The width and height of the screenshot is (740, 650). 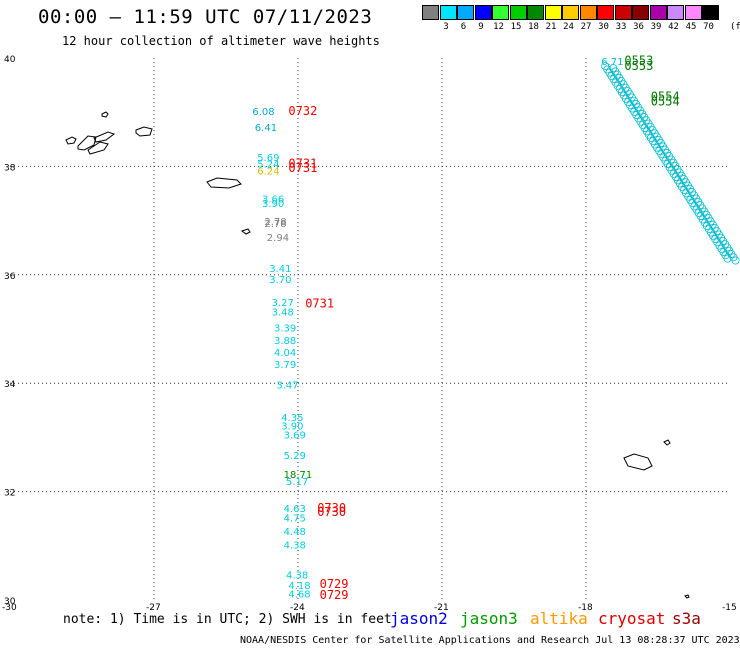 I want to click on swh-value: 3.88, so click(x=285, y=341).